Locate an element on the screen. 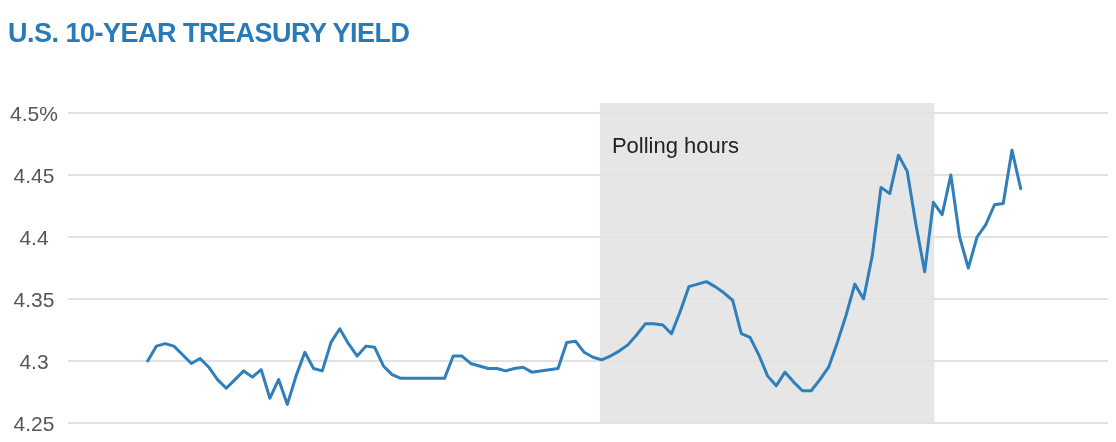 The height and width of the screenshot is (442, 1116). y-tick-label: 4.35 is located at coordinates (34, 299).